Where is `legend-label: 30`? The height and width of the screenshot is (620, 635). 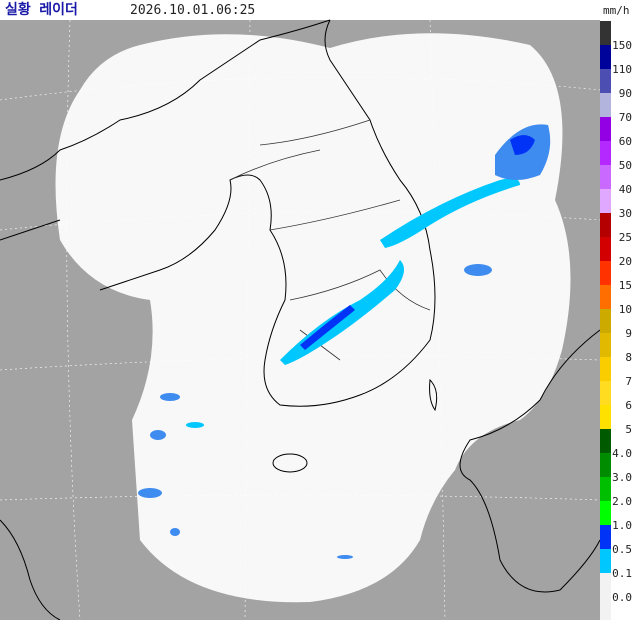
legend-label: 30 is located at coordinates (625, 213).